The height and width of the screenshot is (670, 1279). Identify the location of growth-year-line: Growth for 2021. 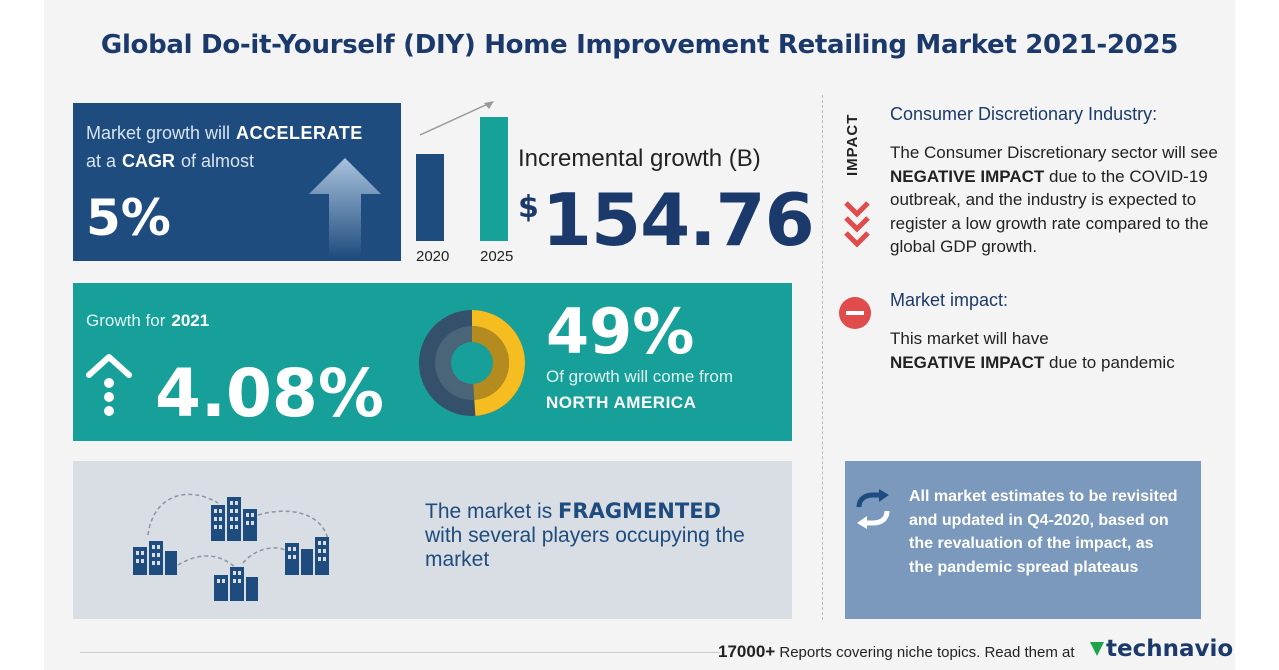
(147, 321).